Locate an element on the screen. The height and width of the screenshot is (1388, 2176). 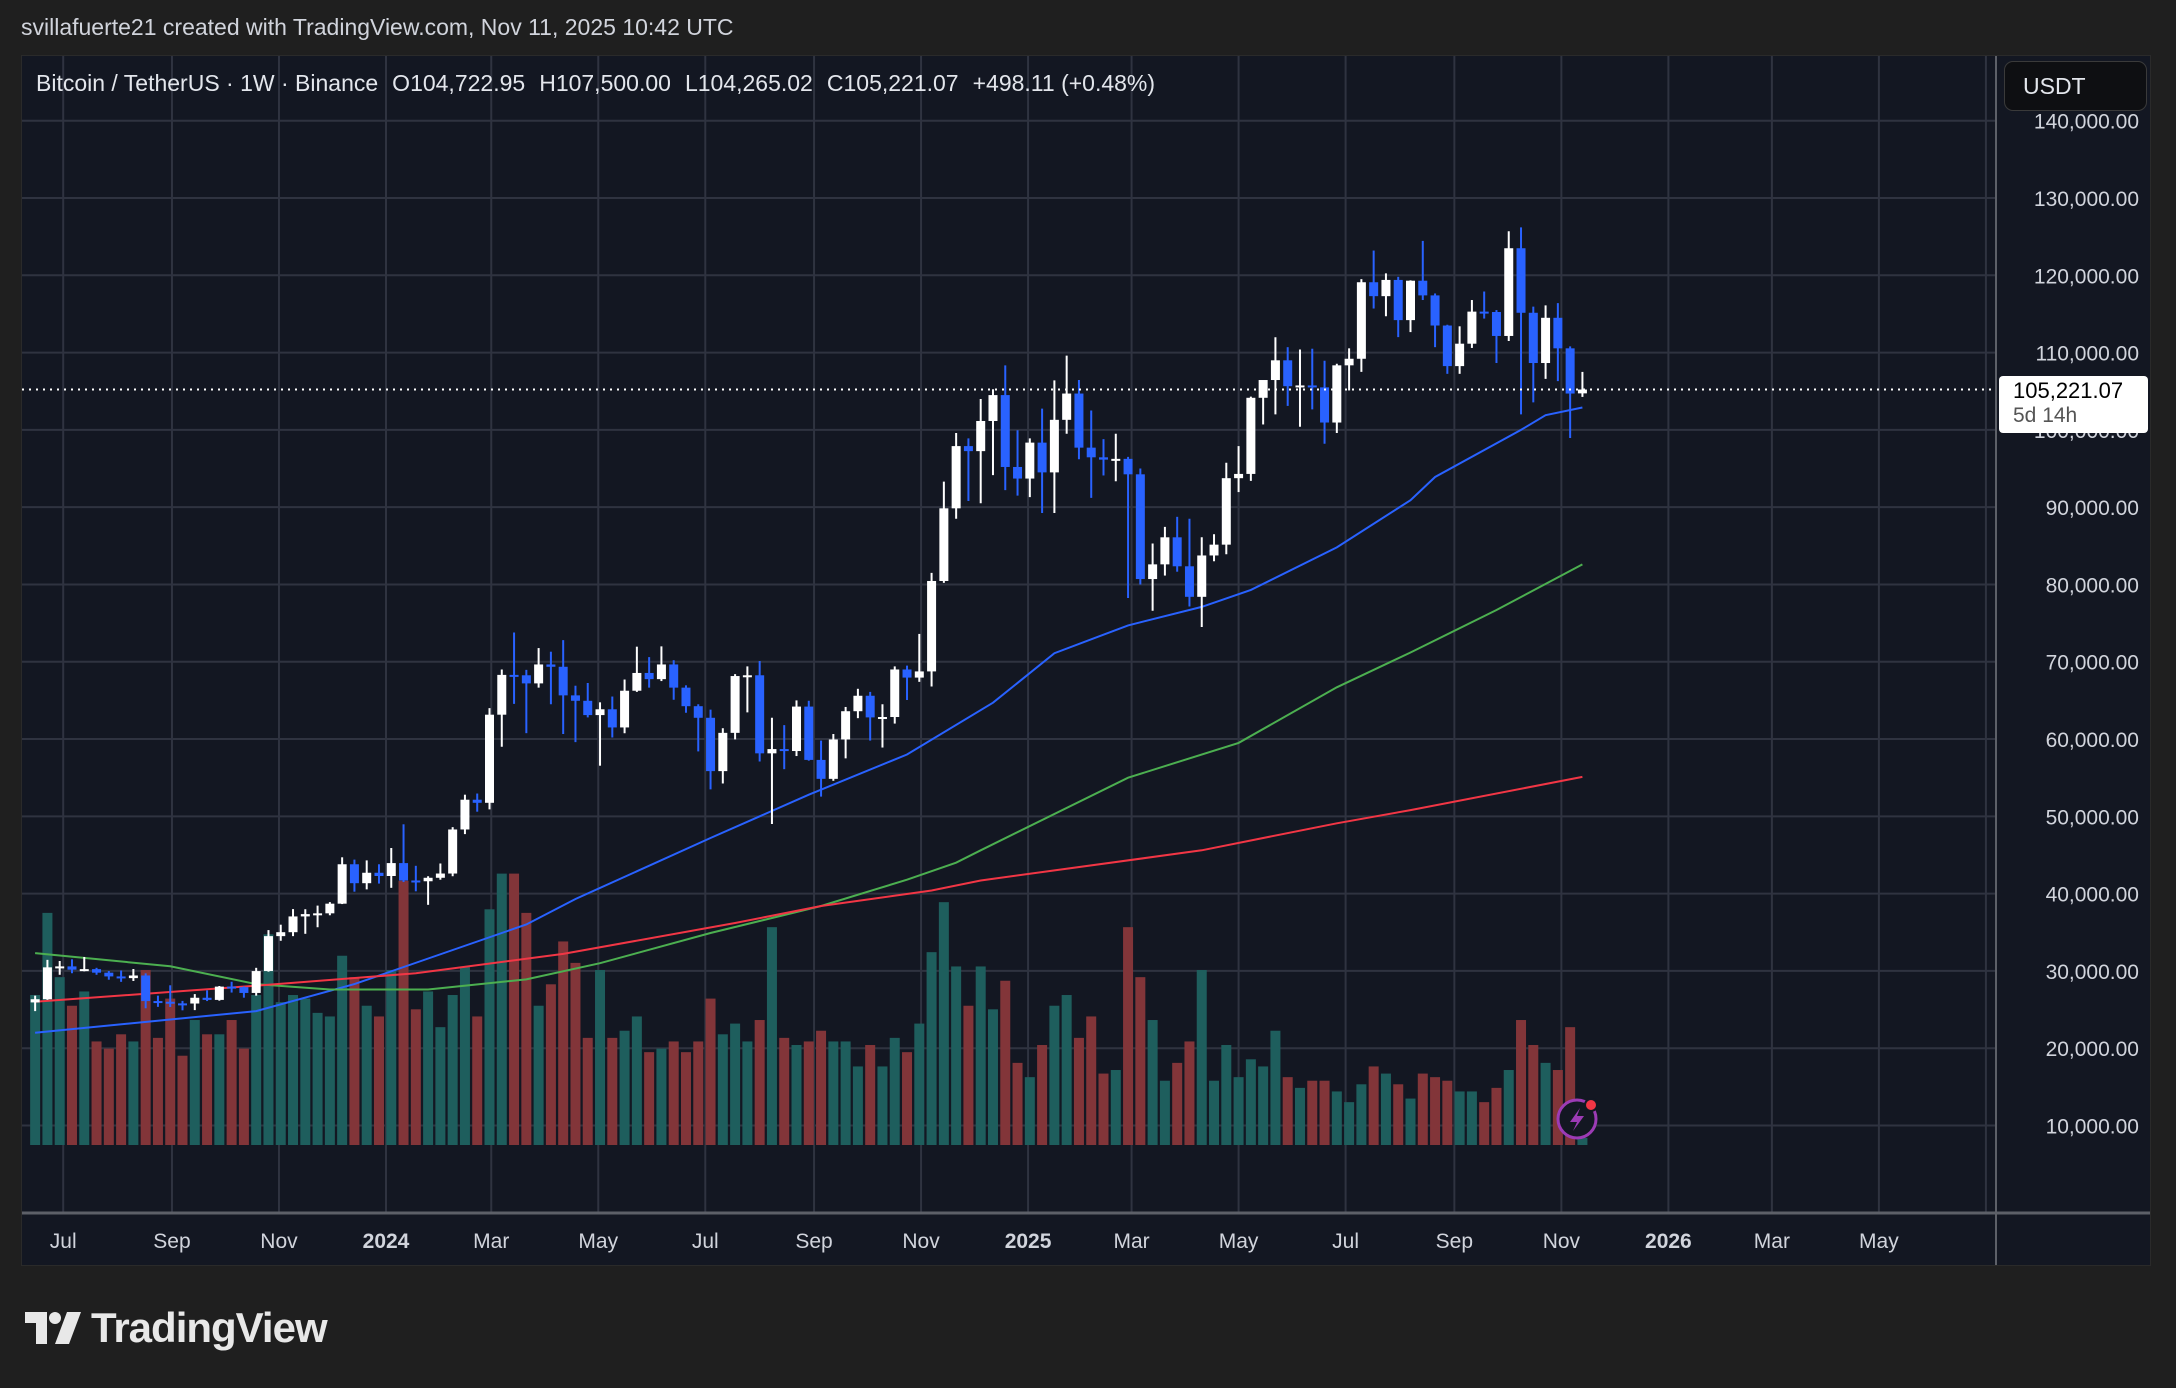
time-tick-label: Jul is located at coordinates (1345, 1241).